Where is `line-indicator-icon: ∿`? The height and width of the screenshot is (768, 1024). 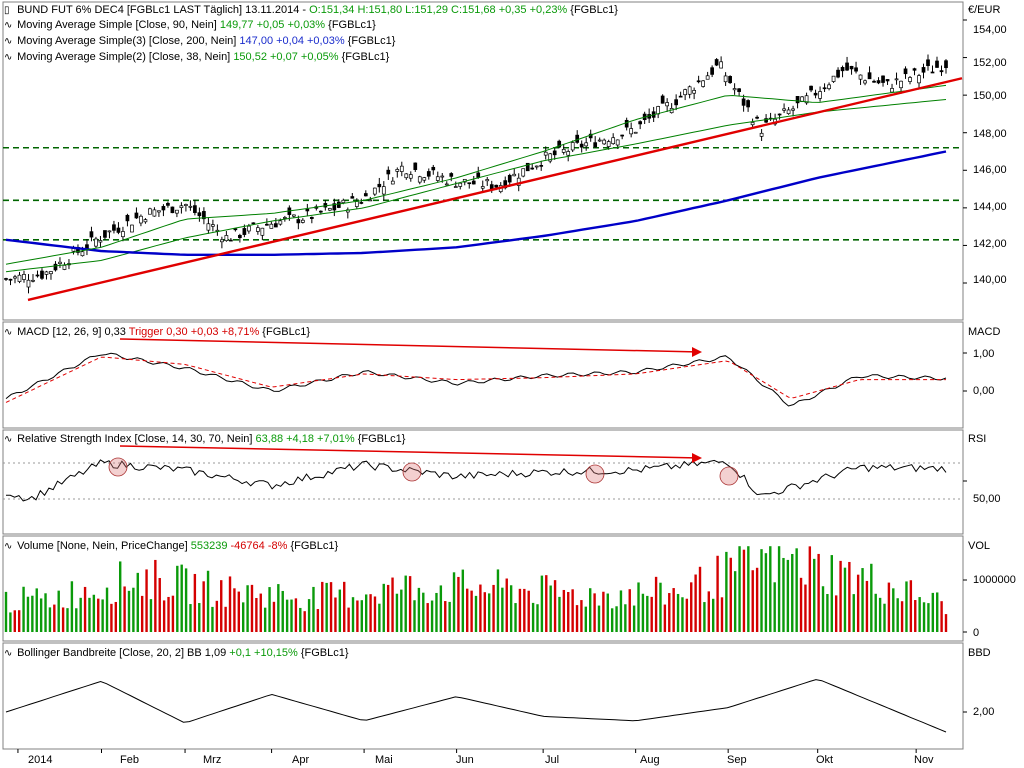 line-indicator-icon: ∿ is located at coordinates (8, 332).